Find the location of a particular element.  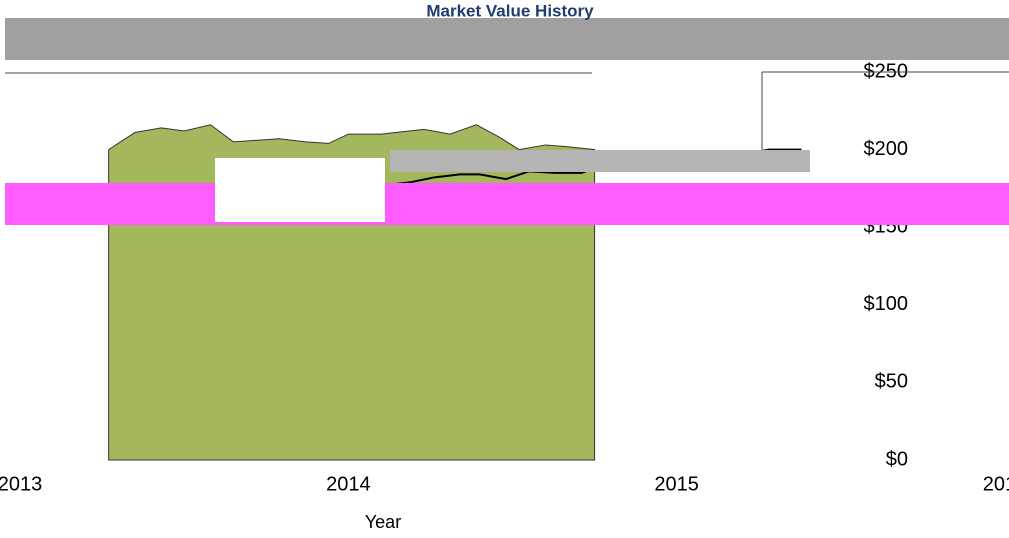

x-axis-title: Year is located at coordinates (383, 522).